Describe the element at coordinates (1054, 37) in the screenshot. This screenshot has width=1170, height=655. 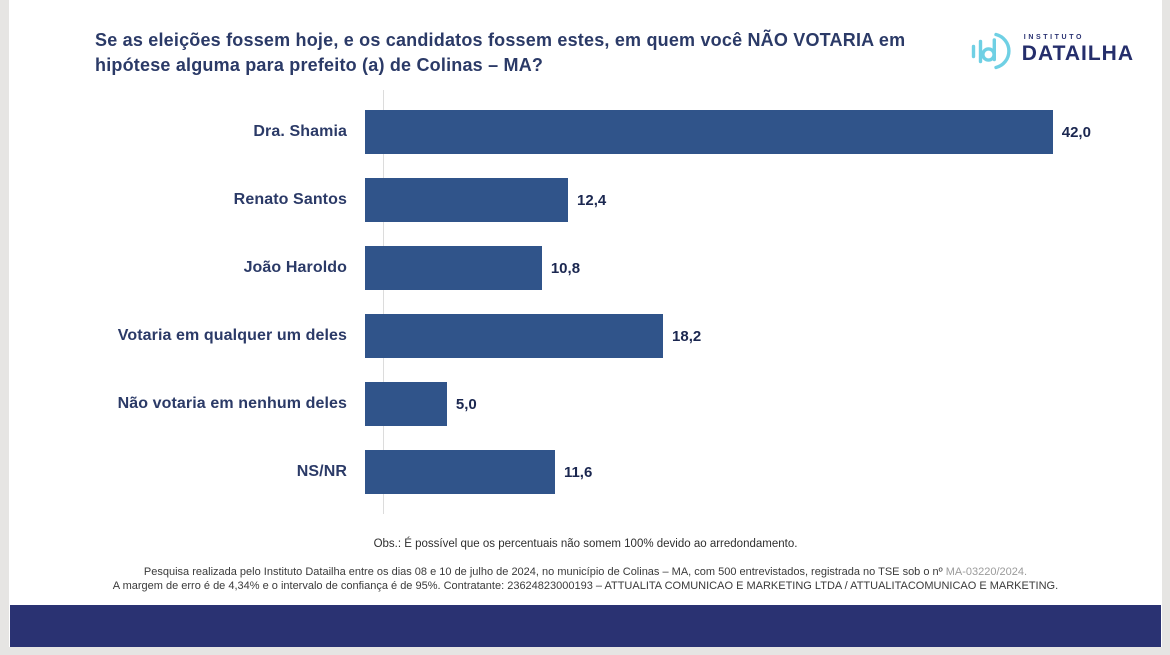
I see `logo-institute-label: INSTITUTO` at that location.